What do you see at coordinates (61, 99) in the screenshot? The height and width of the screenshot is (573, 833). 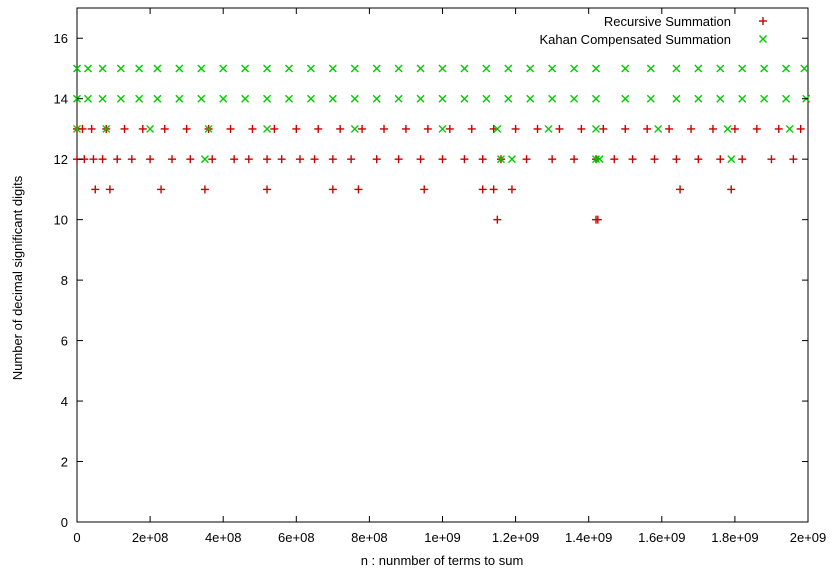 I see `y-tick-label: 14` at bounding box center [61, 99].